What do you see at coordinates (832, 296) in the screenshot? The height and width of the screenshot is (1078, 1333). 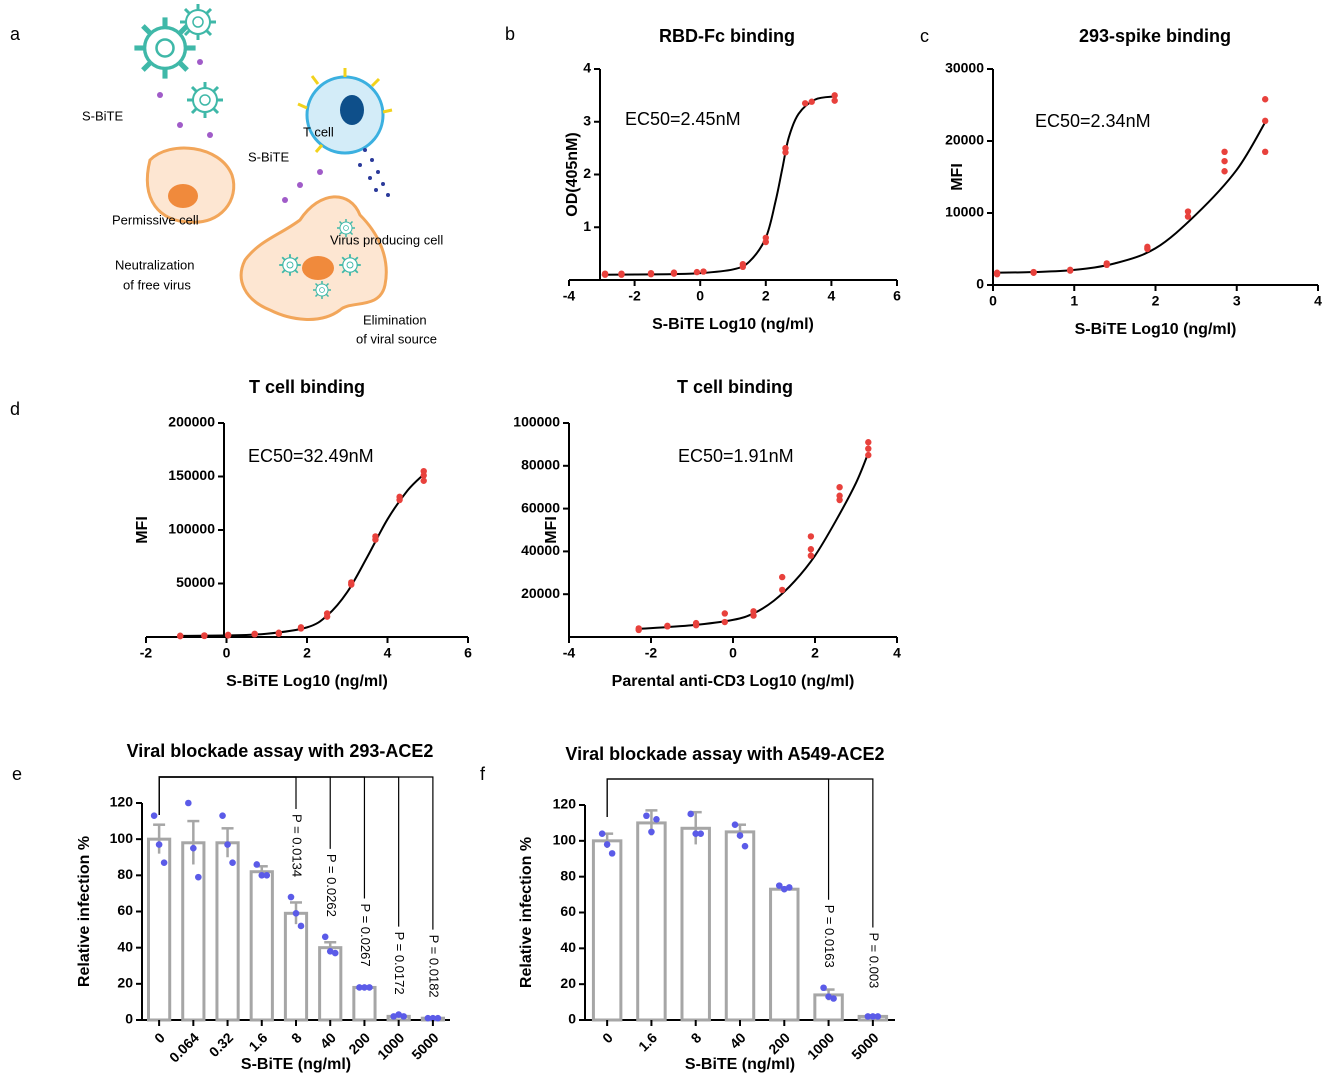 I see `x-tick-label: 4` at bounding box center [832, 296].